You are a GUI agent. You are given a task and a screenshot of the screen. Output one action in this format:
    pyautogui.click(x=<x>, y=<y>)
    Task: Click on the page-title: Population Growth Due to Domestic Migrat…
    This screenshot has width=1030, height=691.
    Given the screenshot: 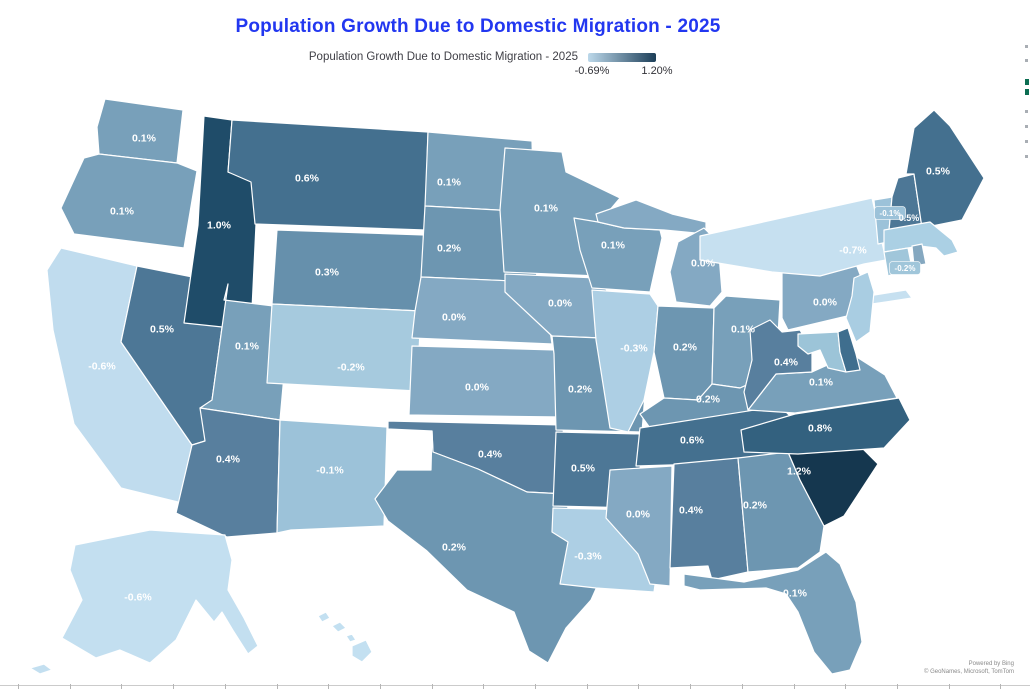 What is the action you would take?
    pyautogui.click(x=478, y=26)
    